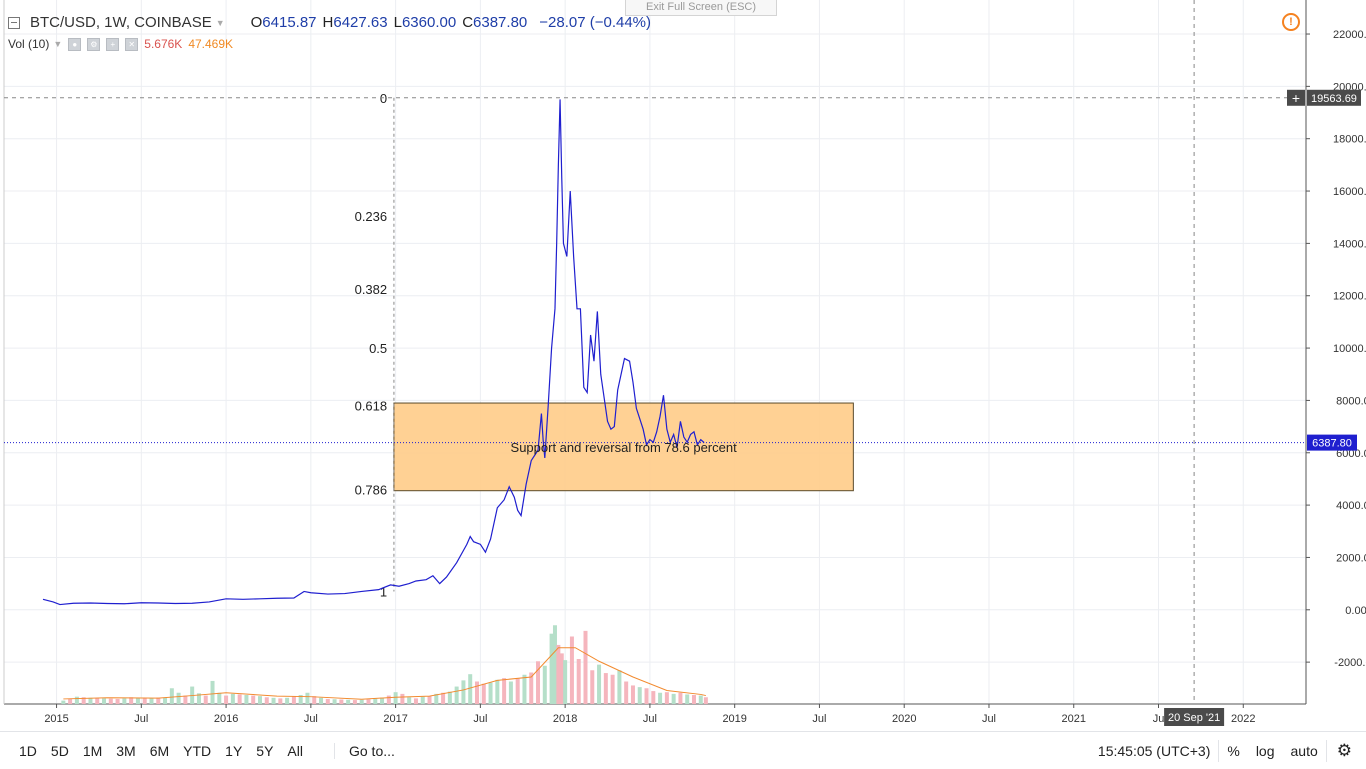  Describe the element at coordinates (1265, 750) in the screenshot. I see `log-toggle: log` at that location.